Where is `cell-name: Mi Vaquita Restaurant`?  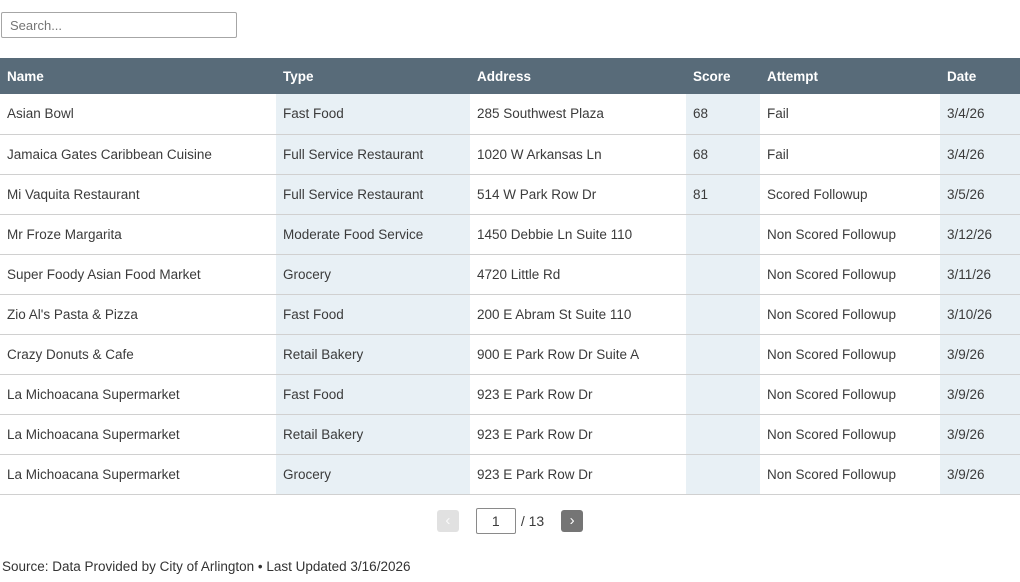
cell-name: Mi Vaquita Restaurant is located at coordinates (138, 194).